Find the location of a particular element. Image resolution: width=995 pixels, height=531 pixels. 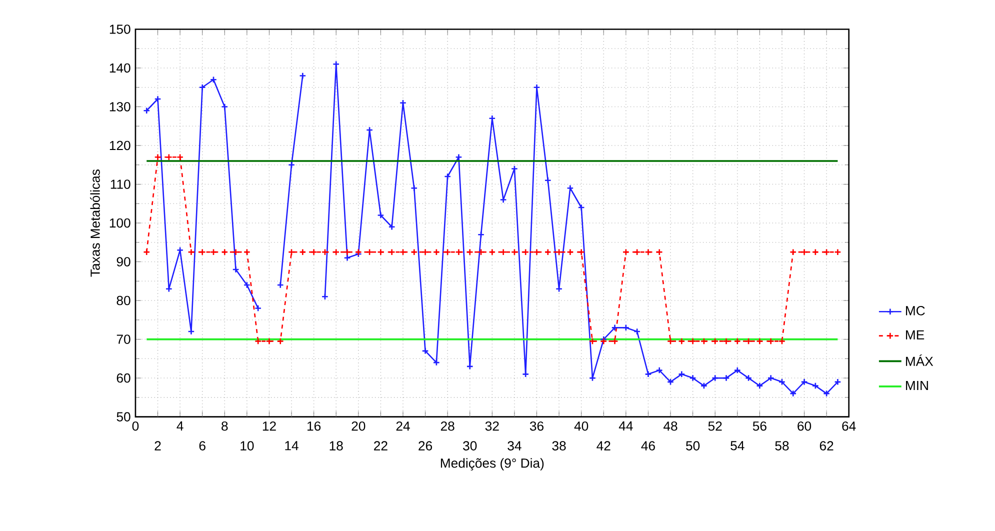

x-tick-label: 4 is located at coordinates (180, 425).